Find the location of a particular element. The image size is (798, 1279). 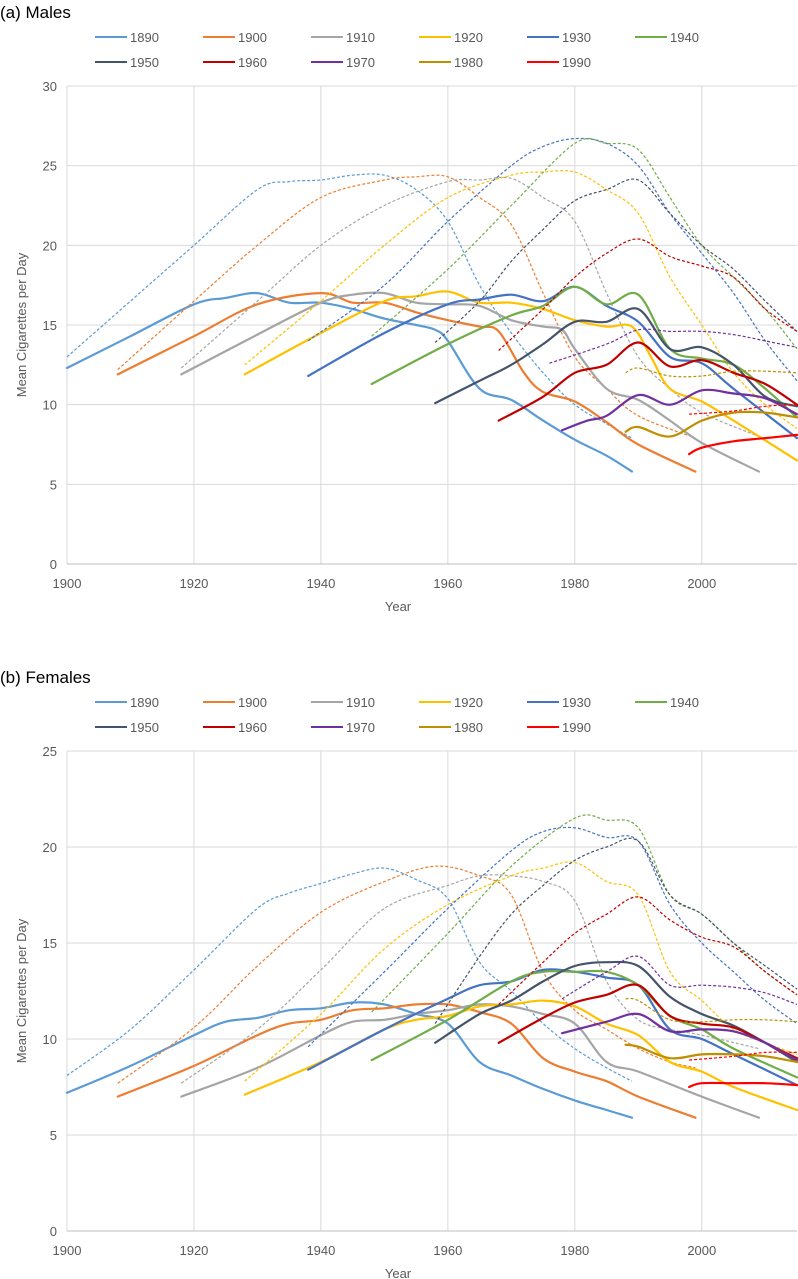

dashed-line-1930 is located at coordinates (552, 259).